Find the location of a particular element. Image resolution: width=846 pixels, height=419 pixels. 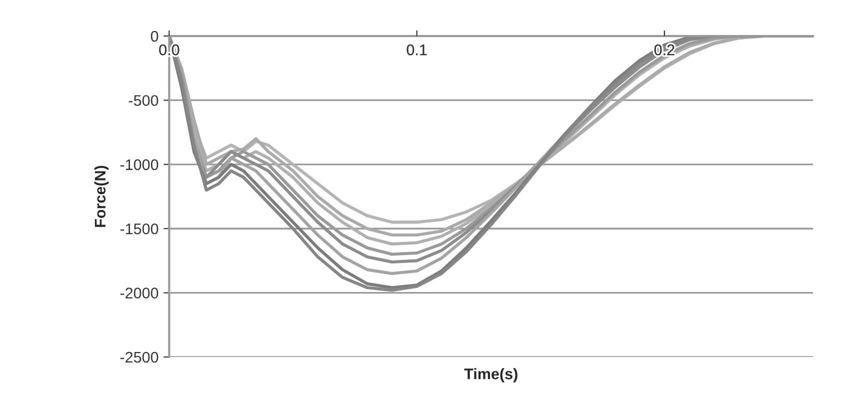

y-tick-label: -1000 is located at coordinates (139, 164).